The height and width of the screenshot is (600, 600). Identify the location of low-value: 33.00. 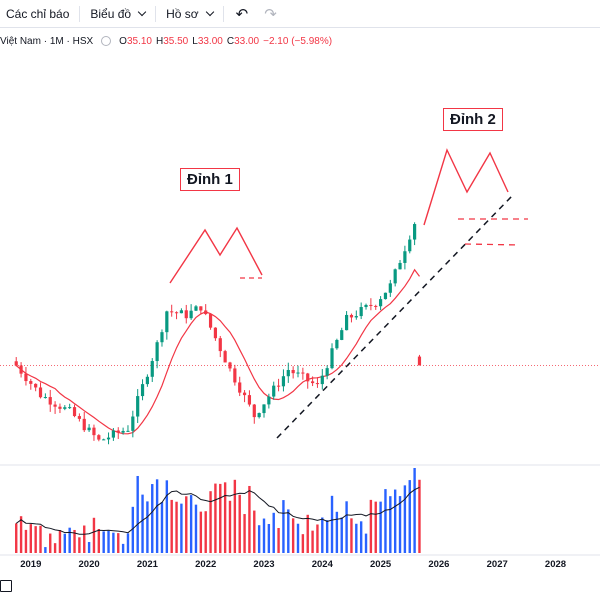
(210, 41).